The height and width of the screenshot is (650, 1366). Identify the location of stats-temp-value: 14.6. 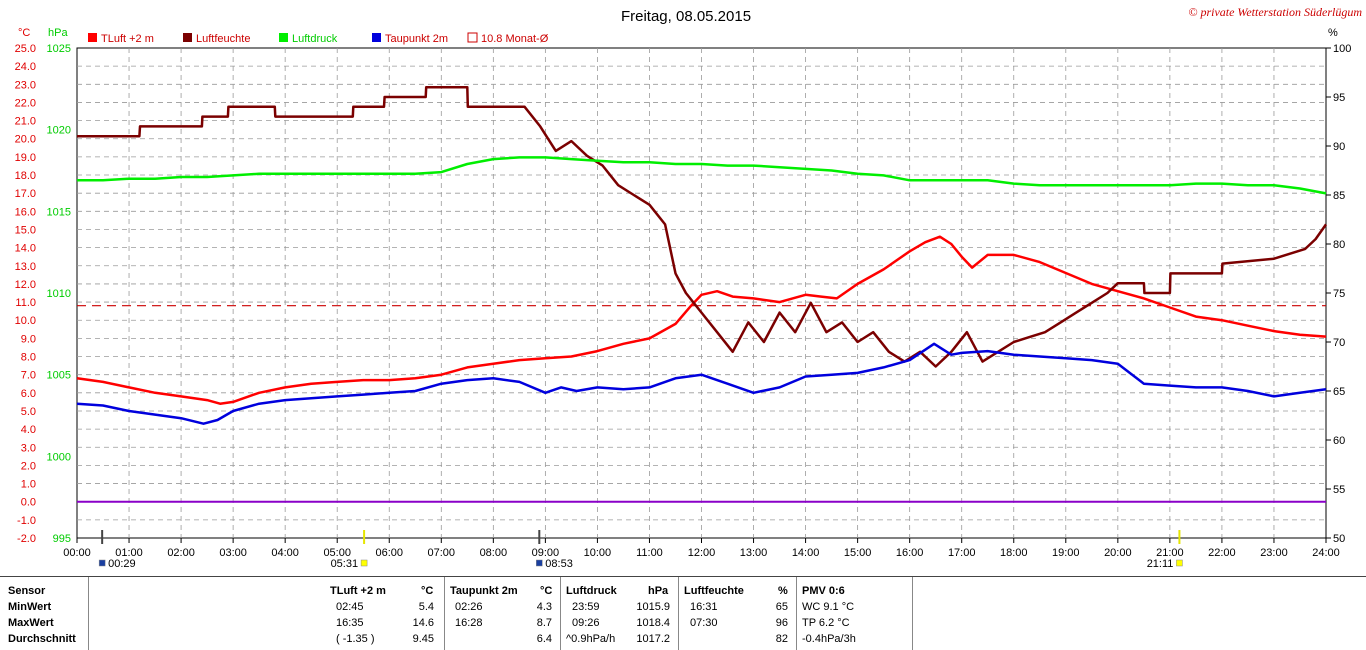
(423, 623).